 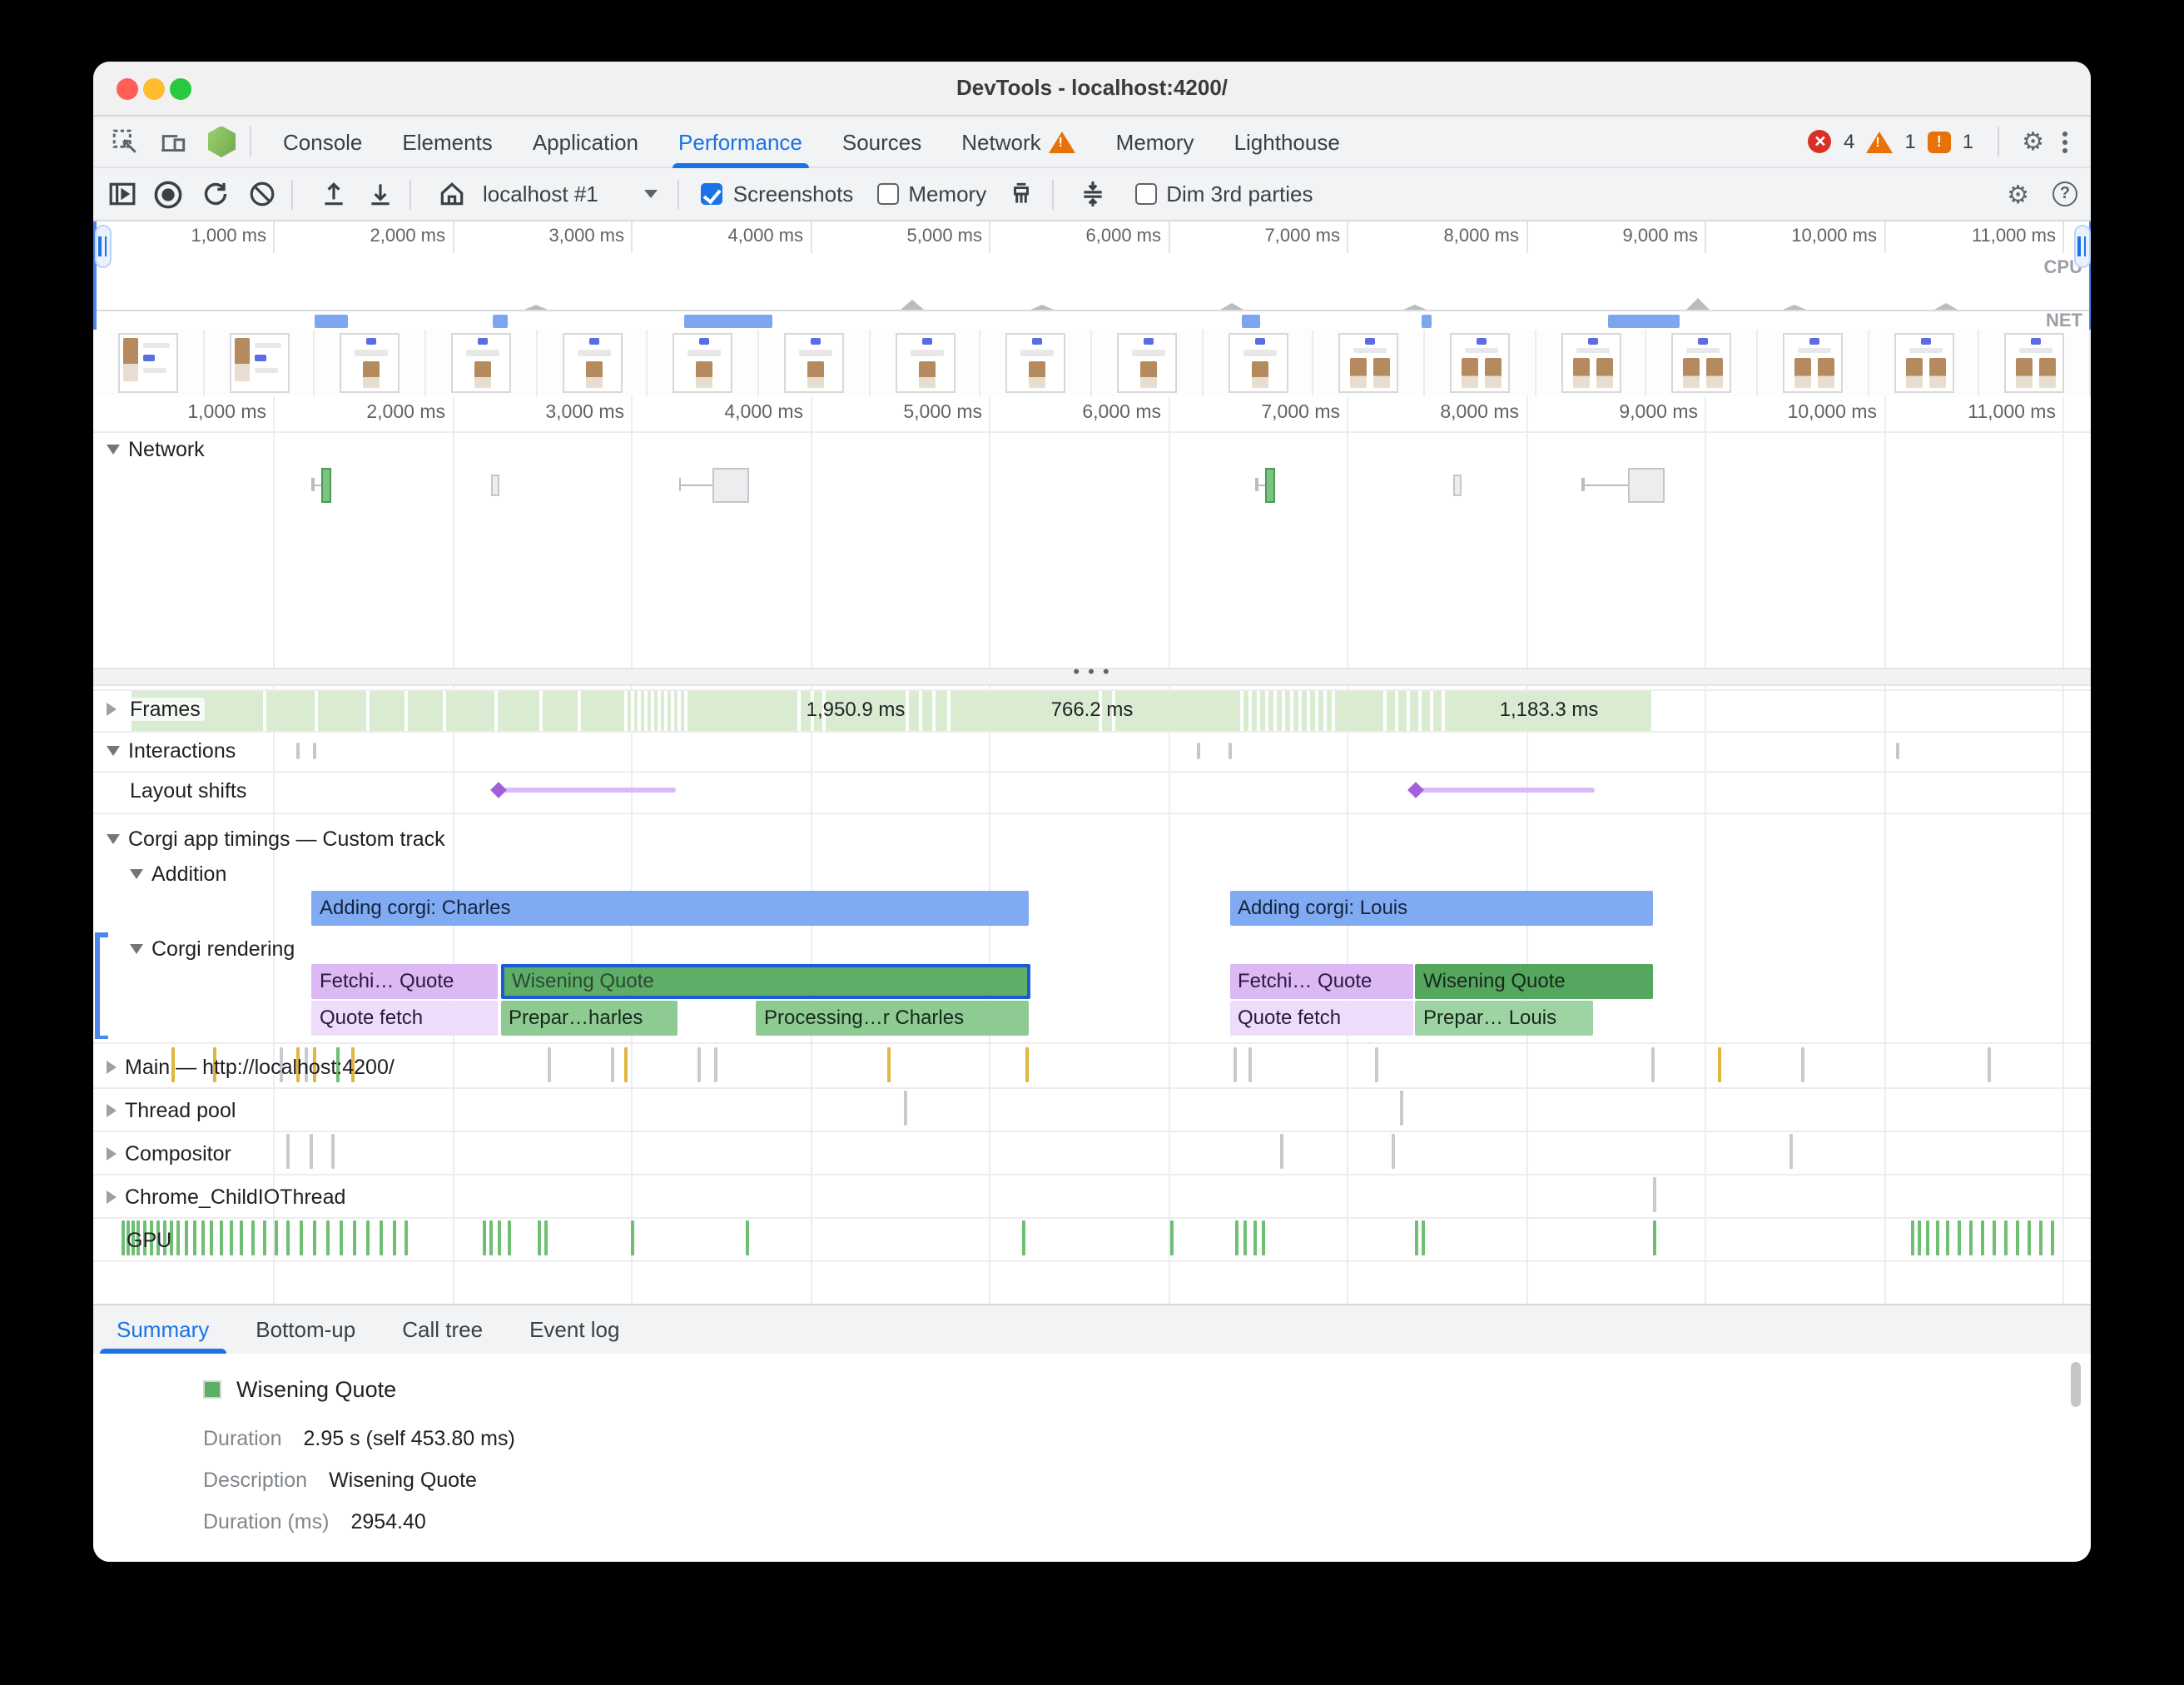 What do you see at coordinates (178, 874) in the screenshot?
I see `group-addition: Addition` at bounding box center [178, 874].